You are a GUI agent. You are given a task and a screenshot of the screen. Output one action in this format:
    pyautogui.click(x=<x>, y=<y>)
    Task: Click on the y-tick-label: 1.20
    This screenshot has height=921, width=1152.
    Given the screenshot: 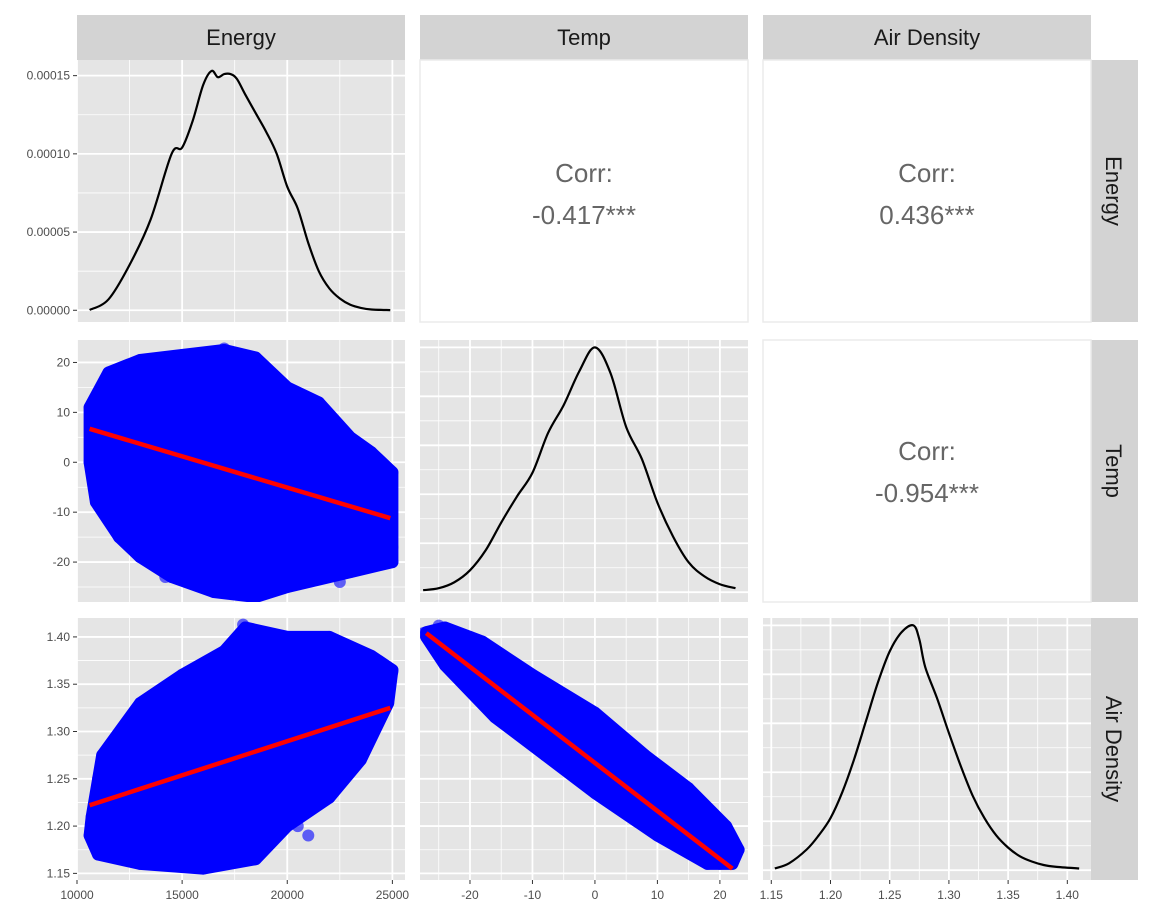 What is the action you would take?
    pyautogui.click(x=59, y=826)
    